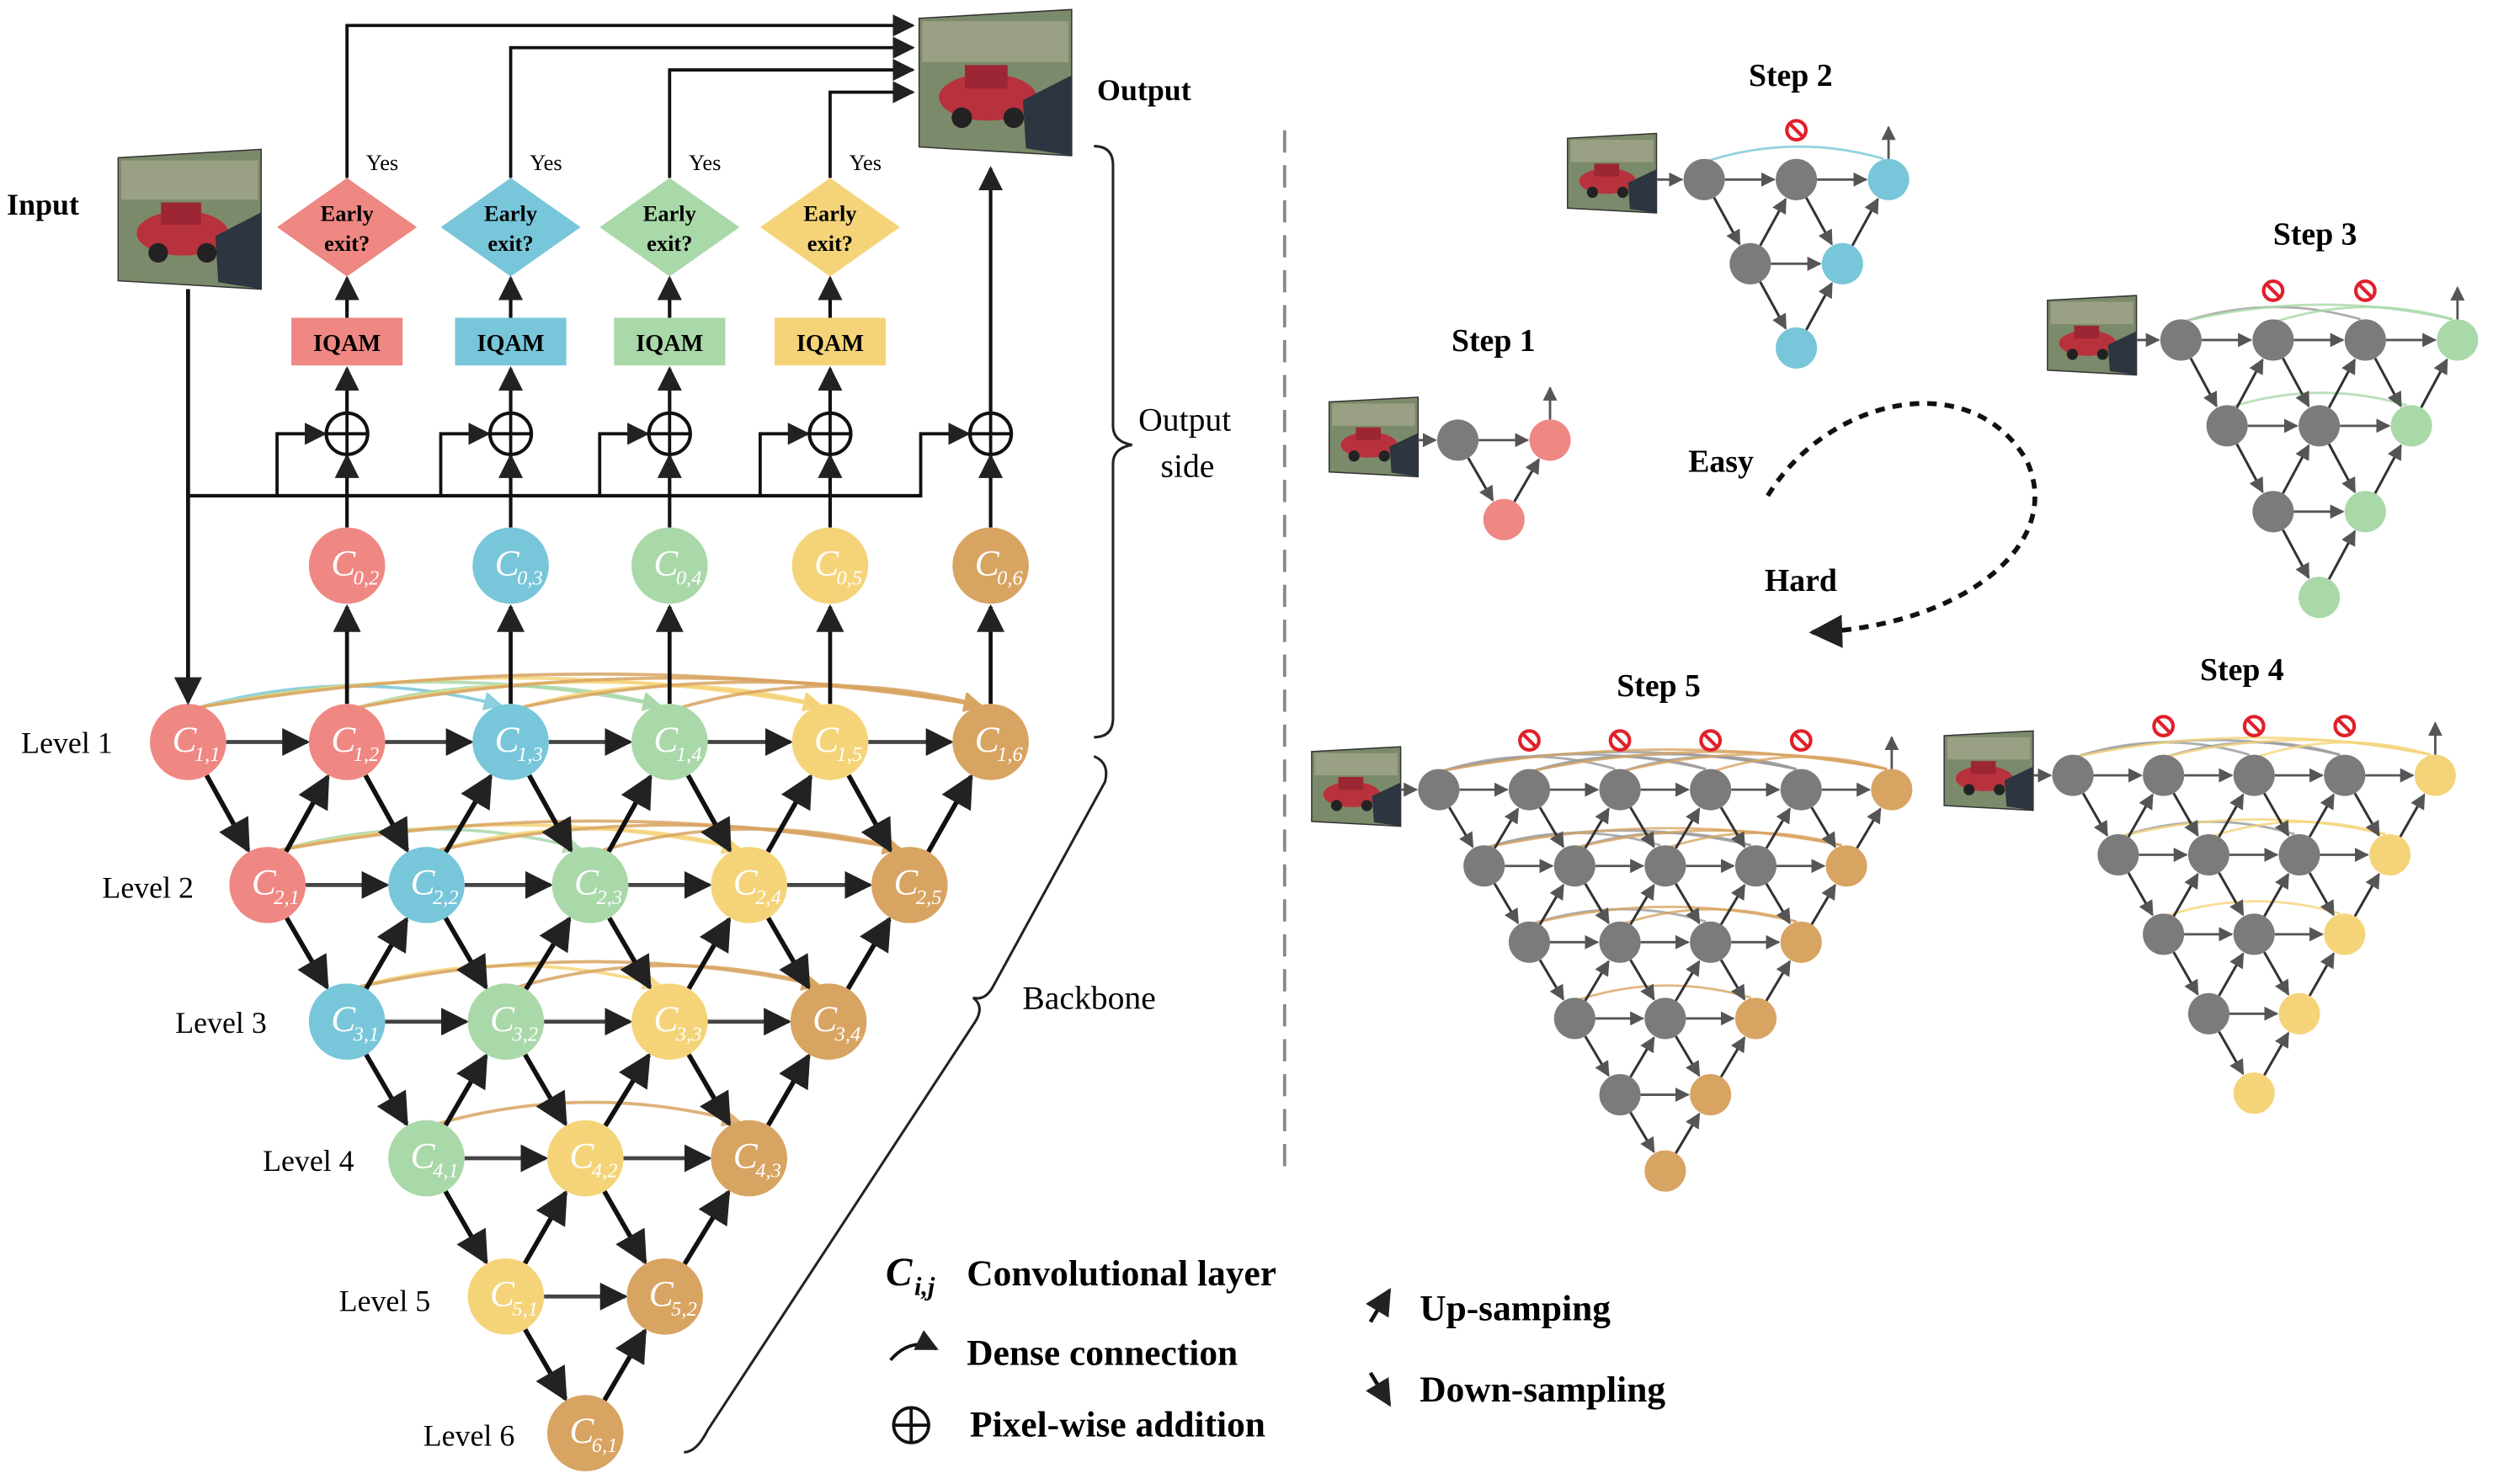  I want to click on step-4-image, so click(1988, 770).